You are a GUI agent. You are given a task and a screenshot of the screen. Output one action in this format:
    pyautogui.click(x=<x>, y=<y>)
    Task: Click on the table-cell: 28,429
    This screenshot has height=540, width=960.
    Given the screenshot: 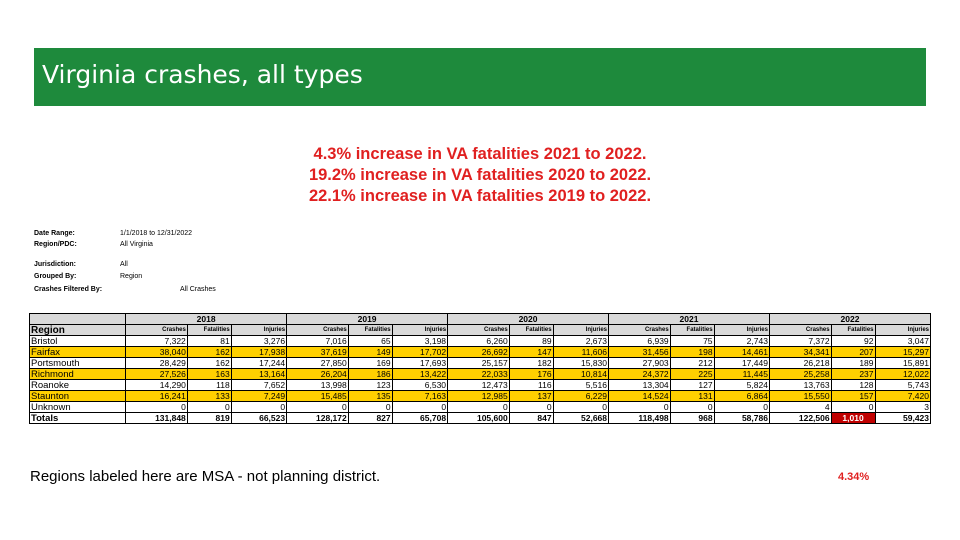 What is the action you would take?
    pyautogui.click(x=156, y=363)
    